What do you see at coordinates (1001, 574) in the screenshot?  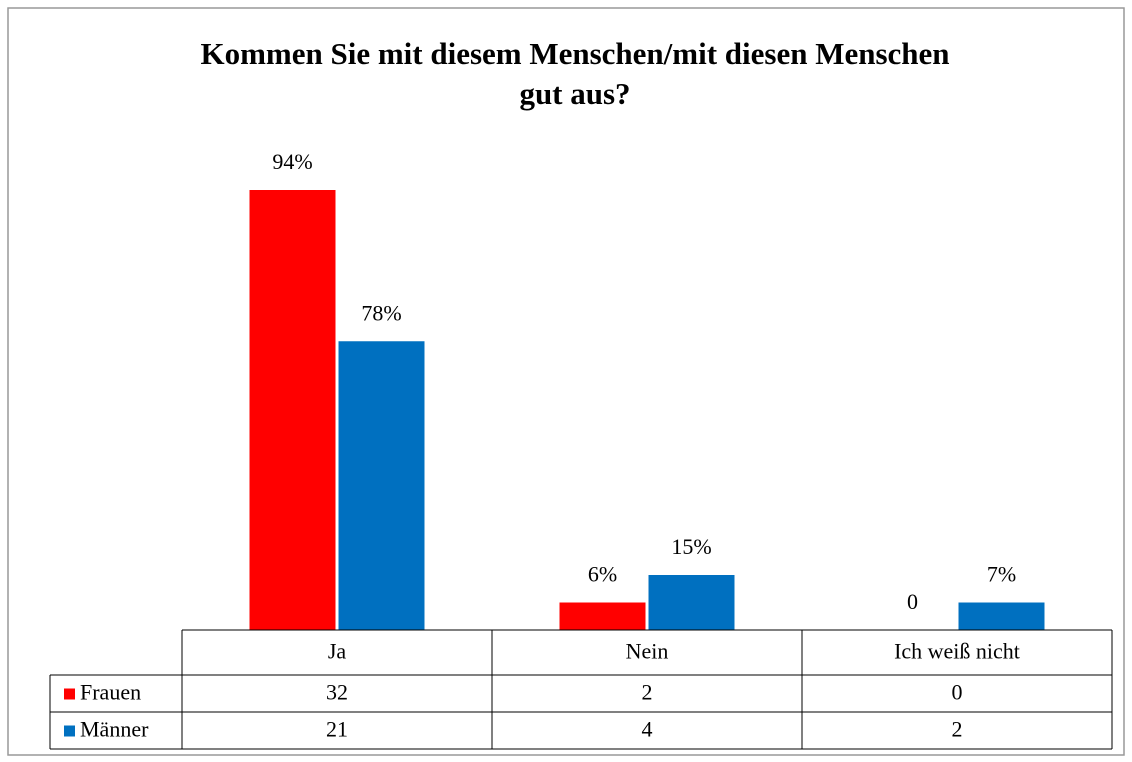 I see `data-label: 7%` at bounding box center [1001, 574].